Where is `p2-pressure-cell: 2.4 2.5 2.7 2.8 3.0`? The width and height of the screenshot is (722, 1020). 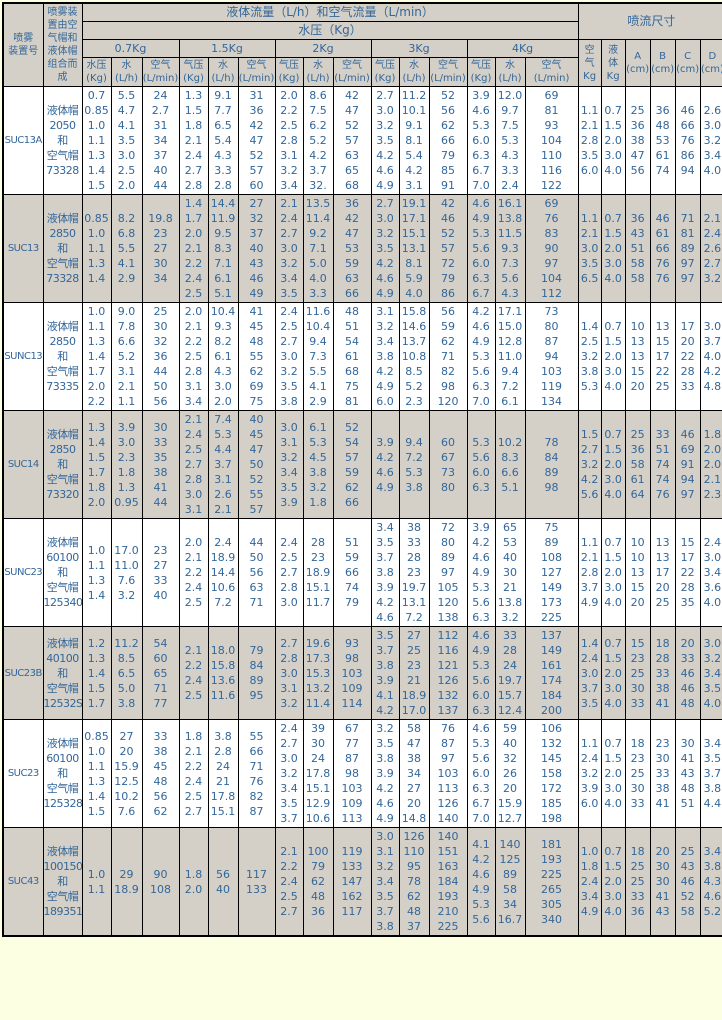
p2-pressure-cell: 2.4 2.5 2.7 2.8 3.0 is located at coordinates (289, 572).